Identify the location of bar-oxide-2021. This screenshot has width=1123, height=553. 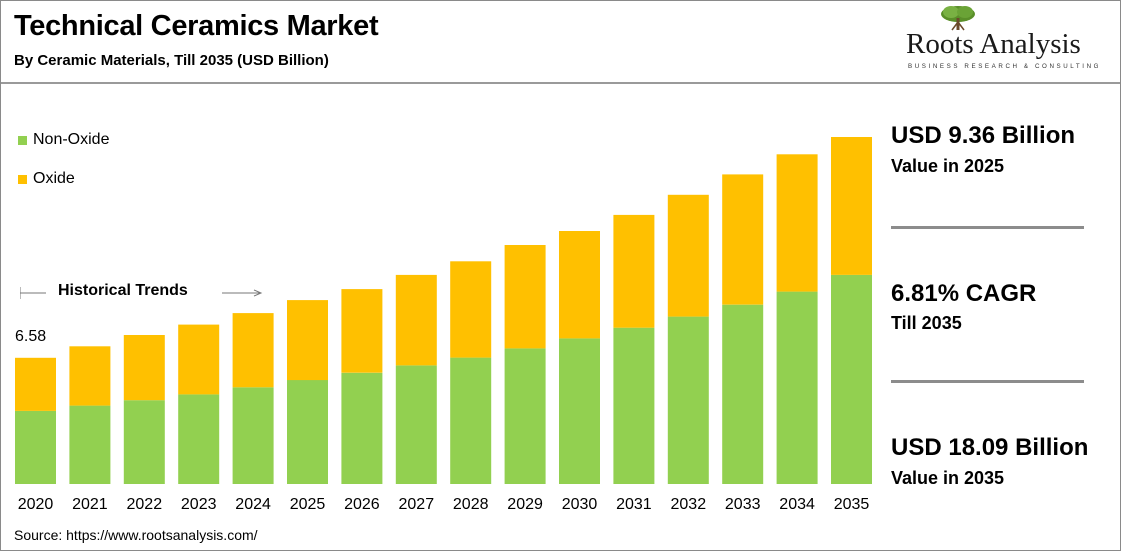
(90, 376).